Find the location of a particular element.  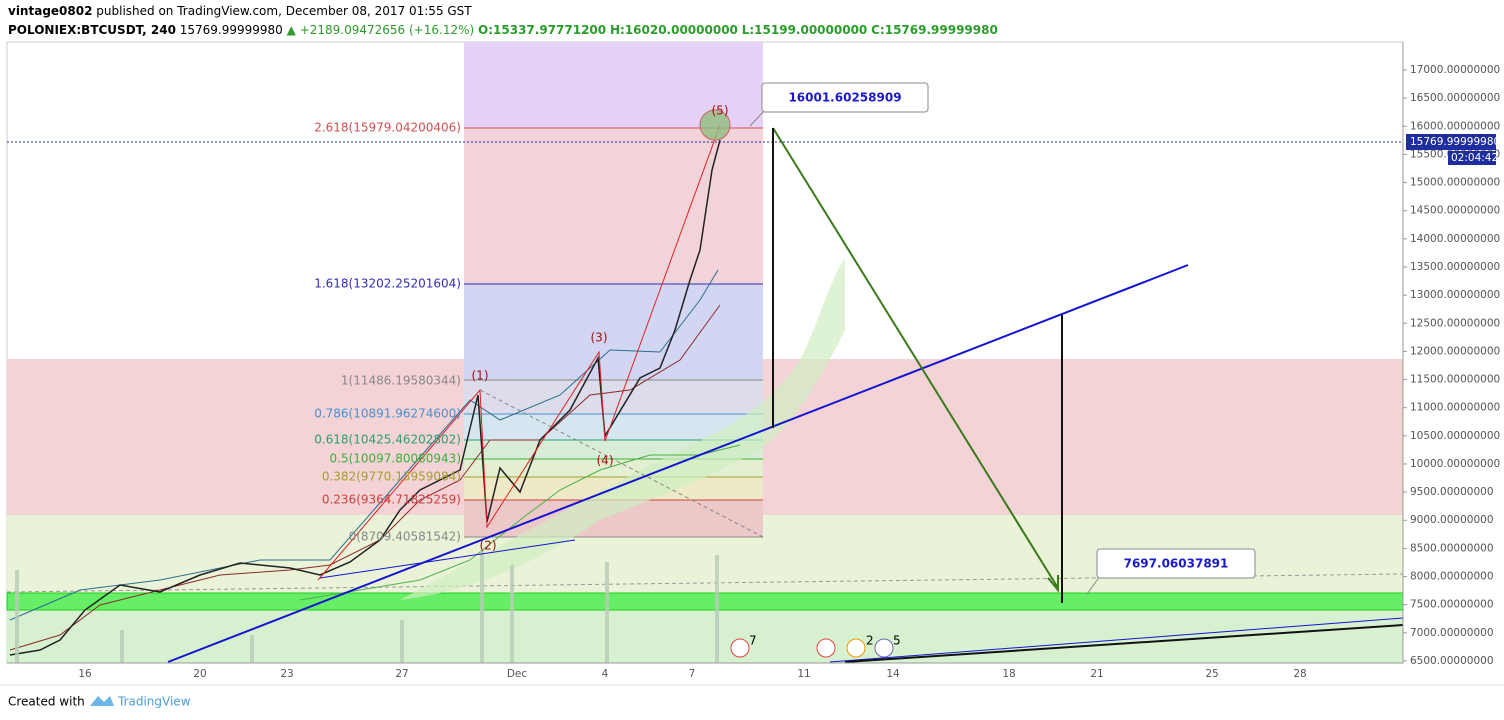

indicator is located at coordinates (520, 522).